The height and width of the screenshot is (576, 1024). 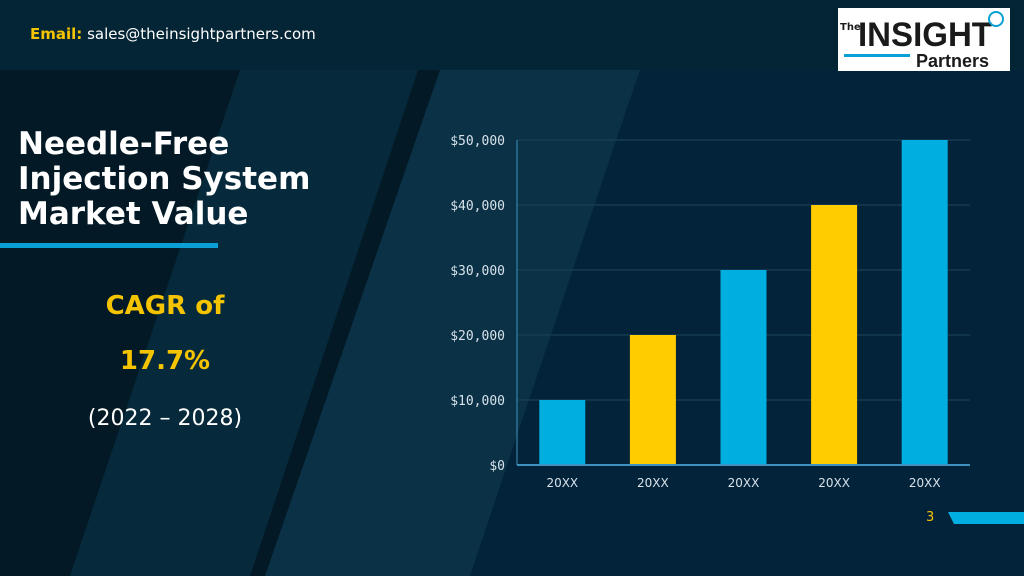 I want to click on logo-the-text: The, so click(x=850, y=27).